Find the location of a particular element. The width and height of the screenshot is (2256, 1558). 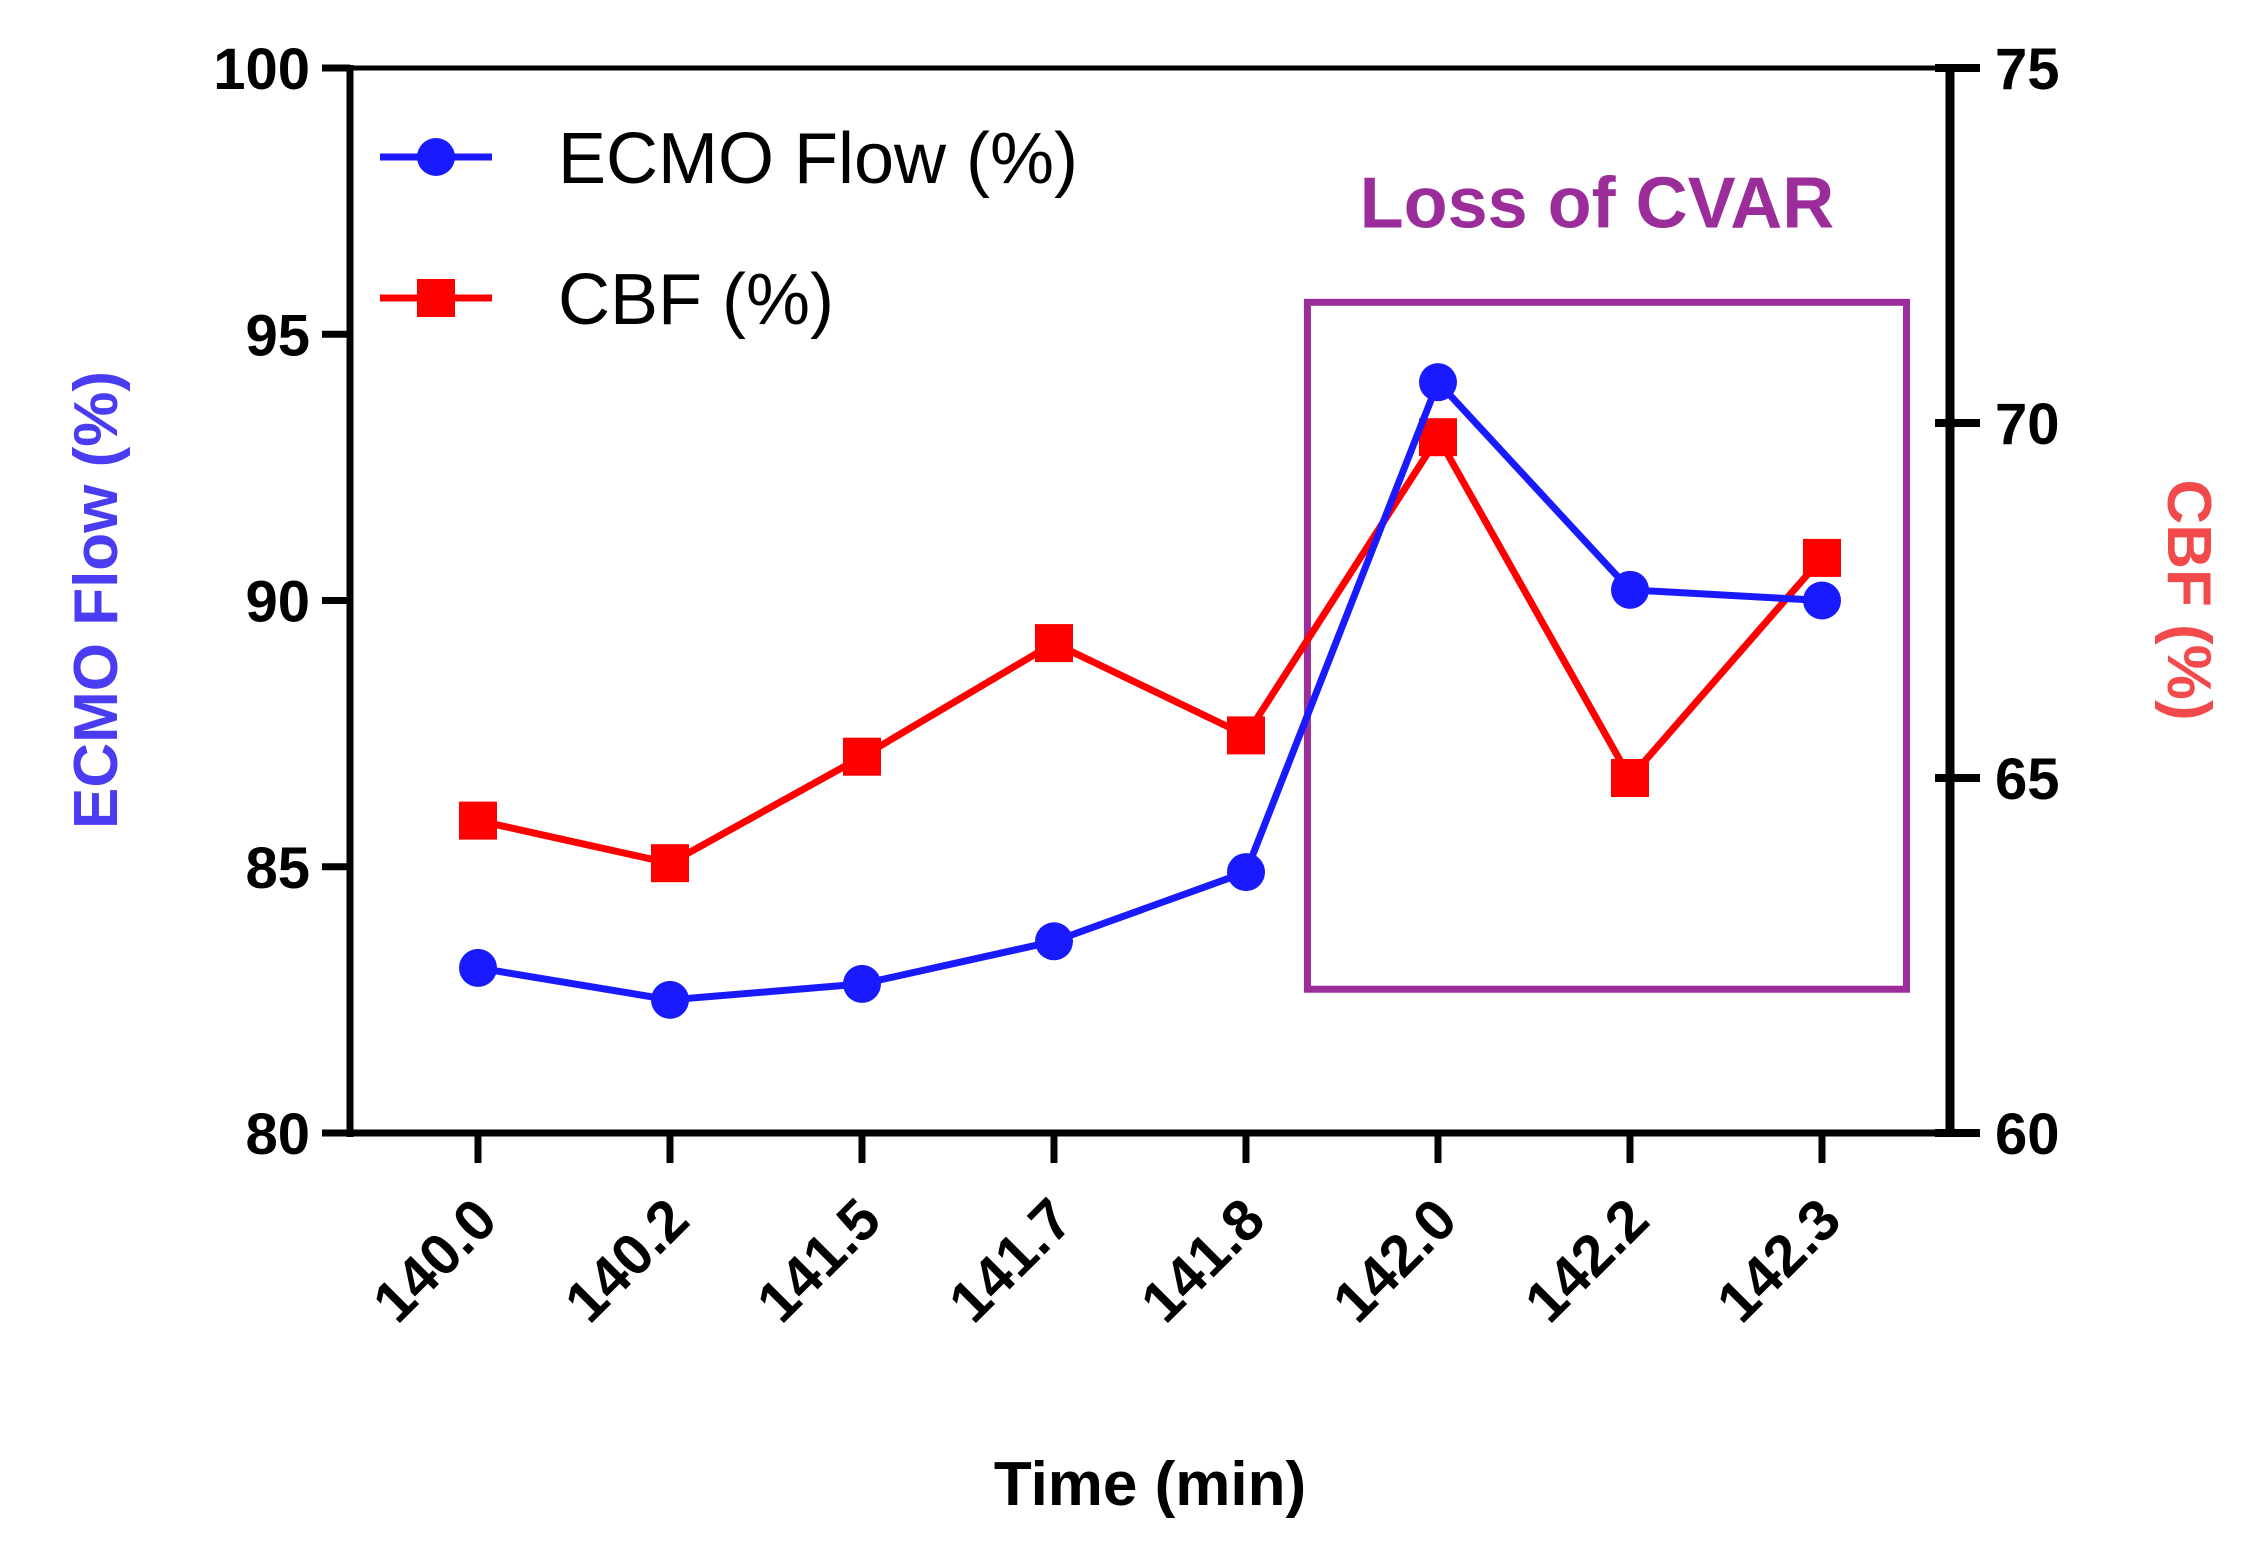

y-left-tick-label: 95 is located at coordinates (277, 335).